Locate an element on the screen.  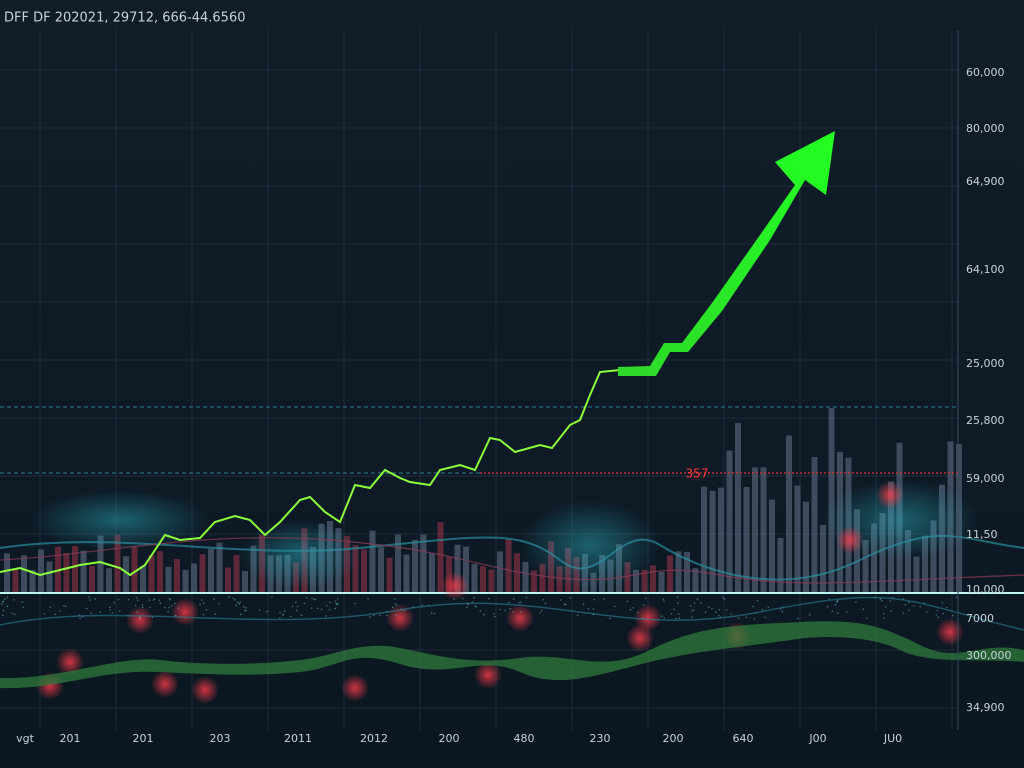
y-axis-label: 25,000 is located at coordinates (985, 363).